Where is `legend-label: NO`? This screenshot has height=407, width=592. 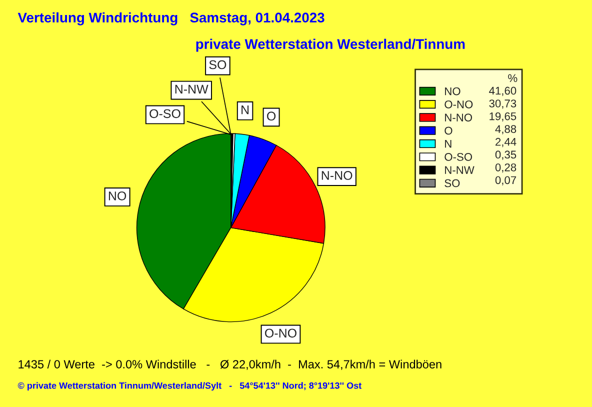
legend-label: NO is located at coordinates (452, 91).